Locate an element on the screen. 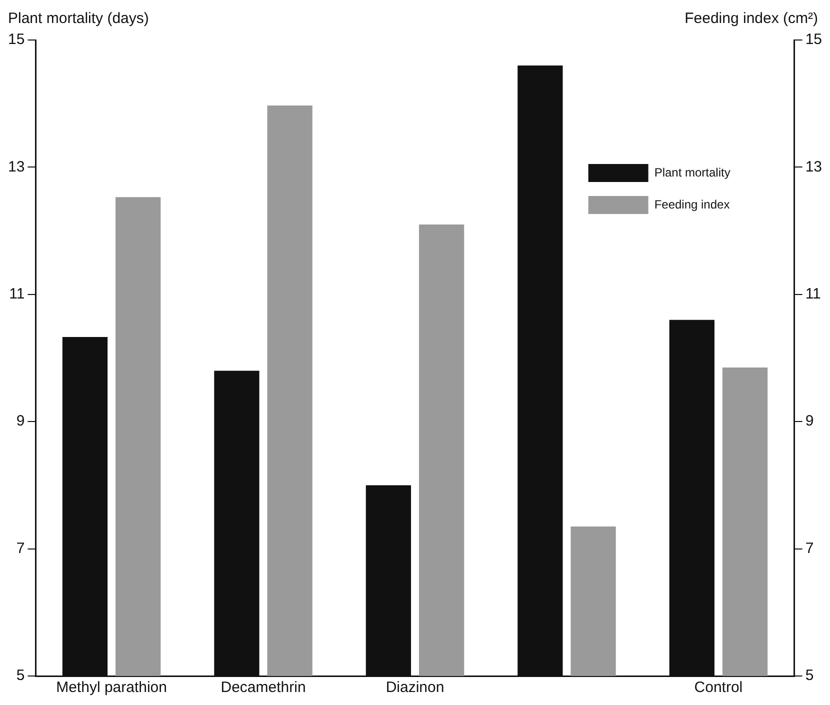  y2-axis-title: Feeding index (cm²) is located at coordinates (751, 18).